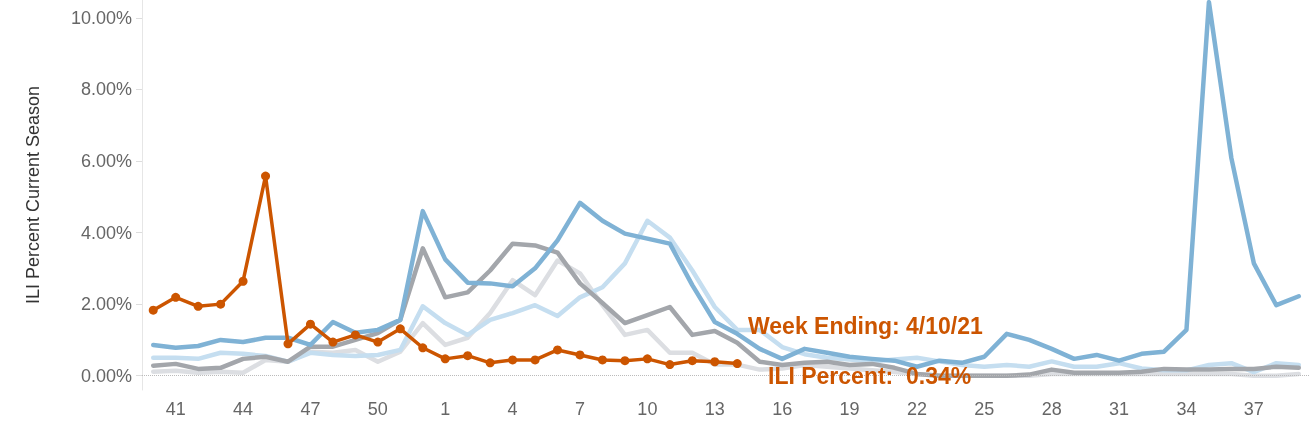 The image size is (1310, 435). I want to click on x-tick-label: 4, so click(512, 409).